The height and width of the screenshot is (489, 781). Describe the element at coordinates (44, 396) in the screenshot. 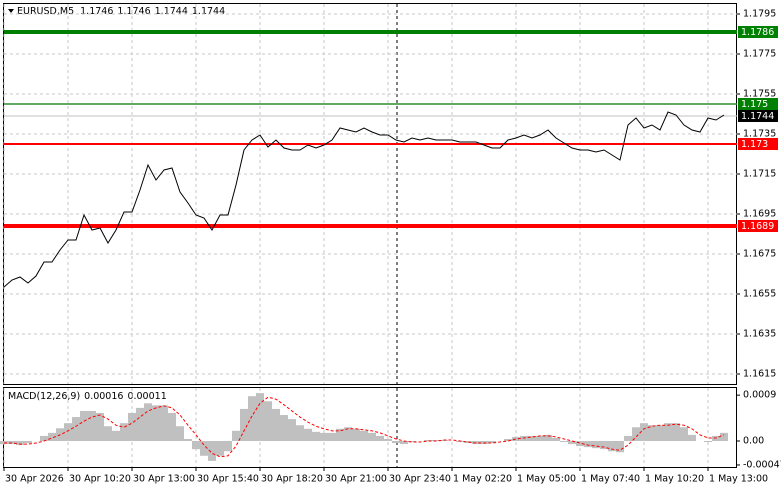

I see `indicator: MACD(12,26,9)` at that location.